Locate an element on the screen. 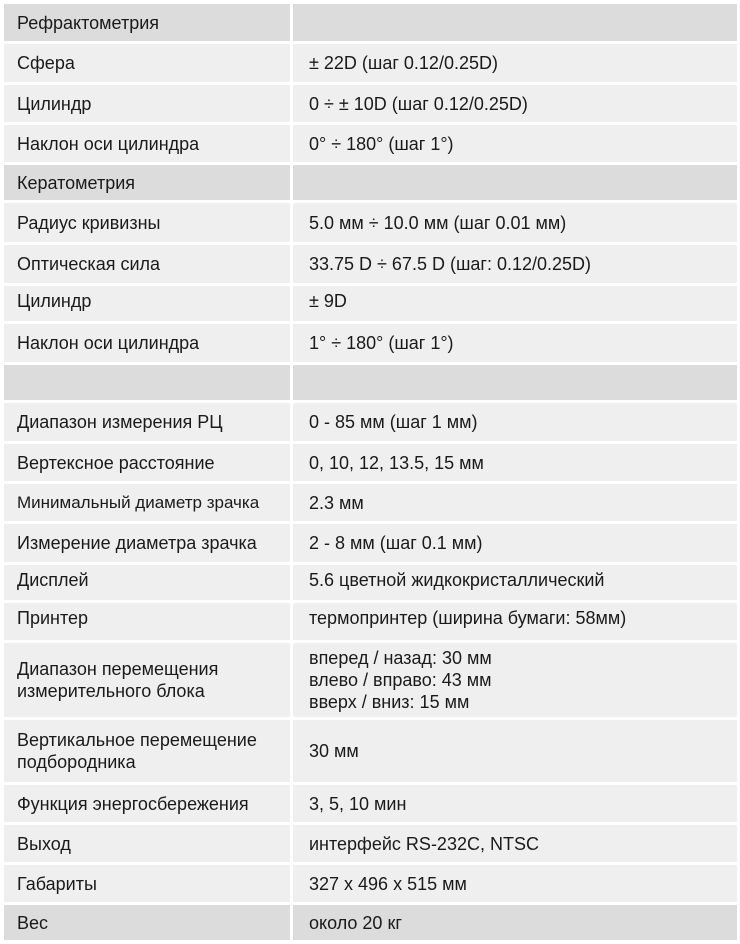 Image resolution: width=740 pixels, height=944 pixels. table-row: Дисплей 5.6 цветной жидкокристаллический is located at coordinates (370, 582).